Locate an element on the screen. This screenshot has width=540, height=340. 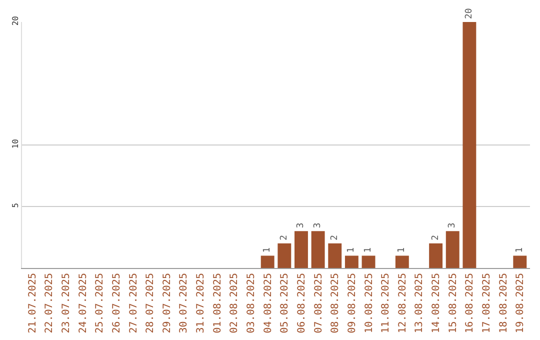
x-tick-label: 12.08.2025 is located at coordinates (402, 303).